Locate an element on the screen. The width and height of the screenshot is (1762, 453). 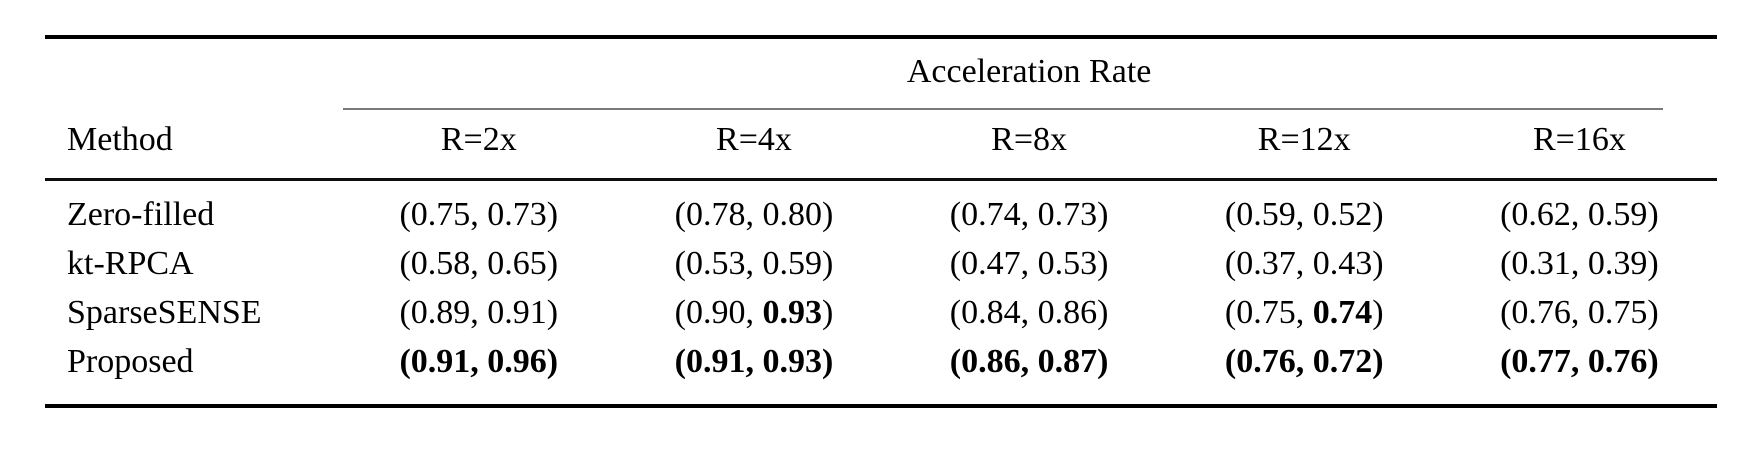
method-cell: SparseSENSE is located at coordinates (164, 312).